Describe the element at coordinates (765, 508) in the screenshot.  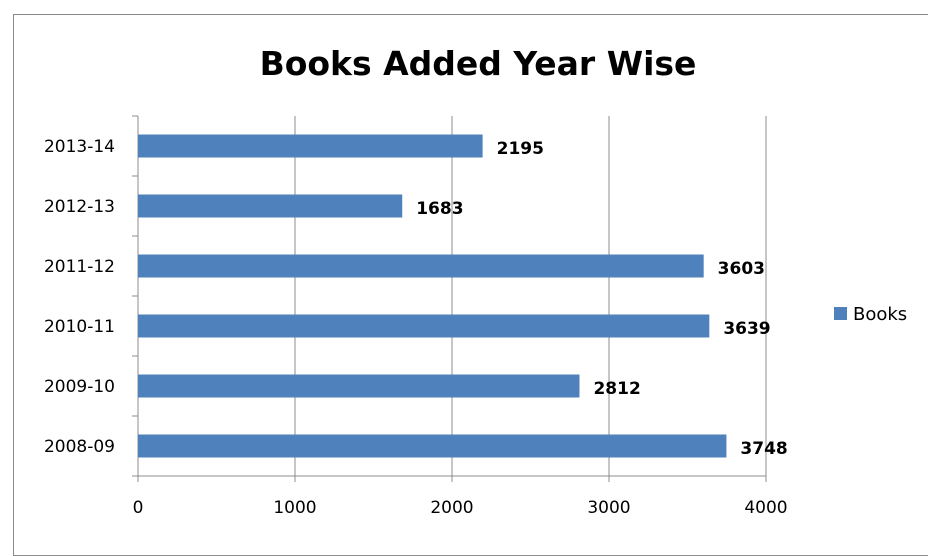
I see `x-tick-label: 4000` at that location.